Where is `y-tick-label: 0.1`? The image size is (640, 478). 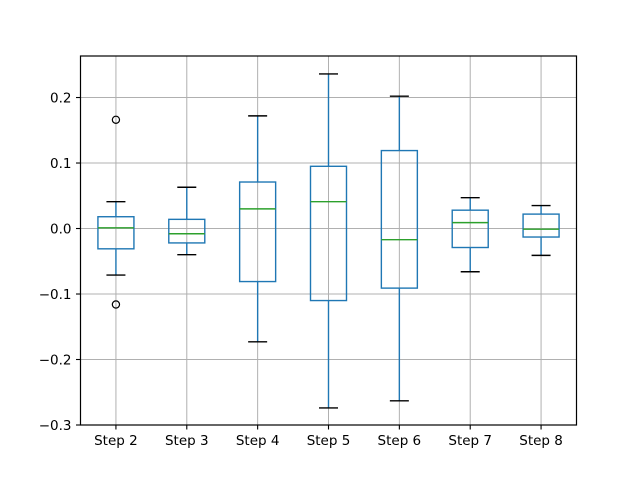 y-tick-label: 0.1 is located at coordinates (60, 164).